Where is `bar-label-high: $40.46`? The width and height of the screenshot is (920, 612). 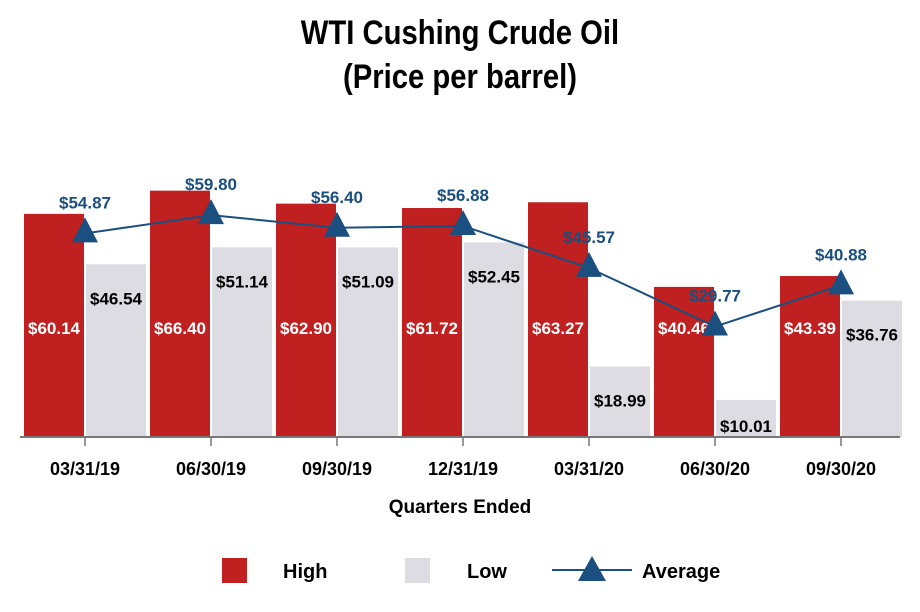 bar-label-high: $40.46 is located at coordinates (684, 328).